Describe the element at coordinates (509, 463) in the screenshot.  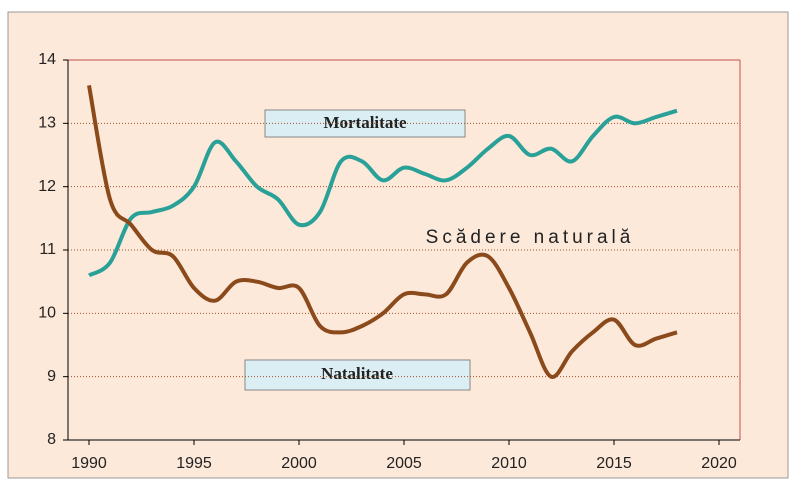
I see `x-tick-label: 2010` at that location.